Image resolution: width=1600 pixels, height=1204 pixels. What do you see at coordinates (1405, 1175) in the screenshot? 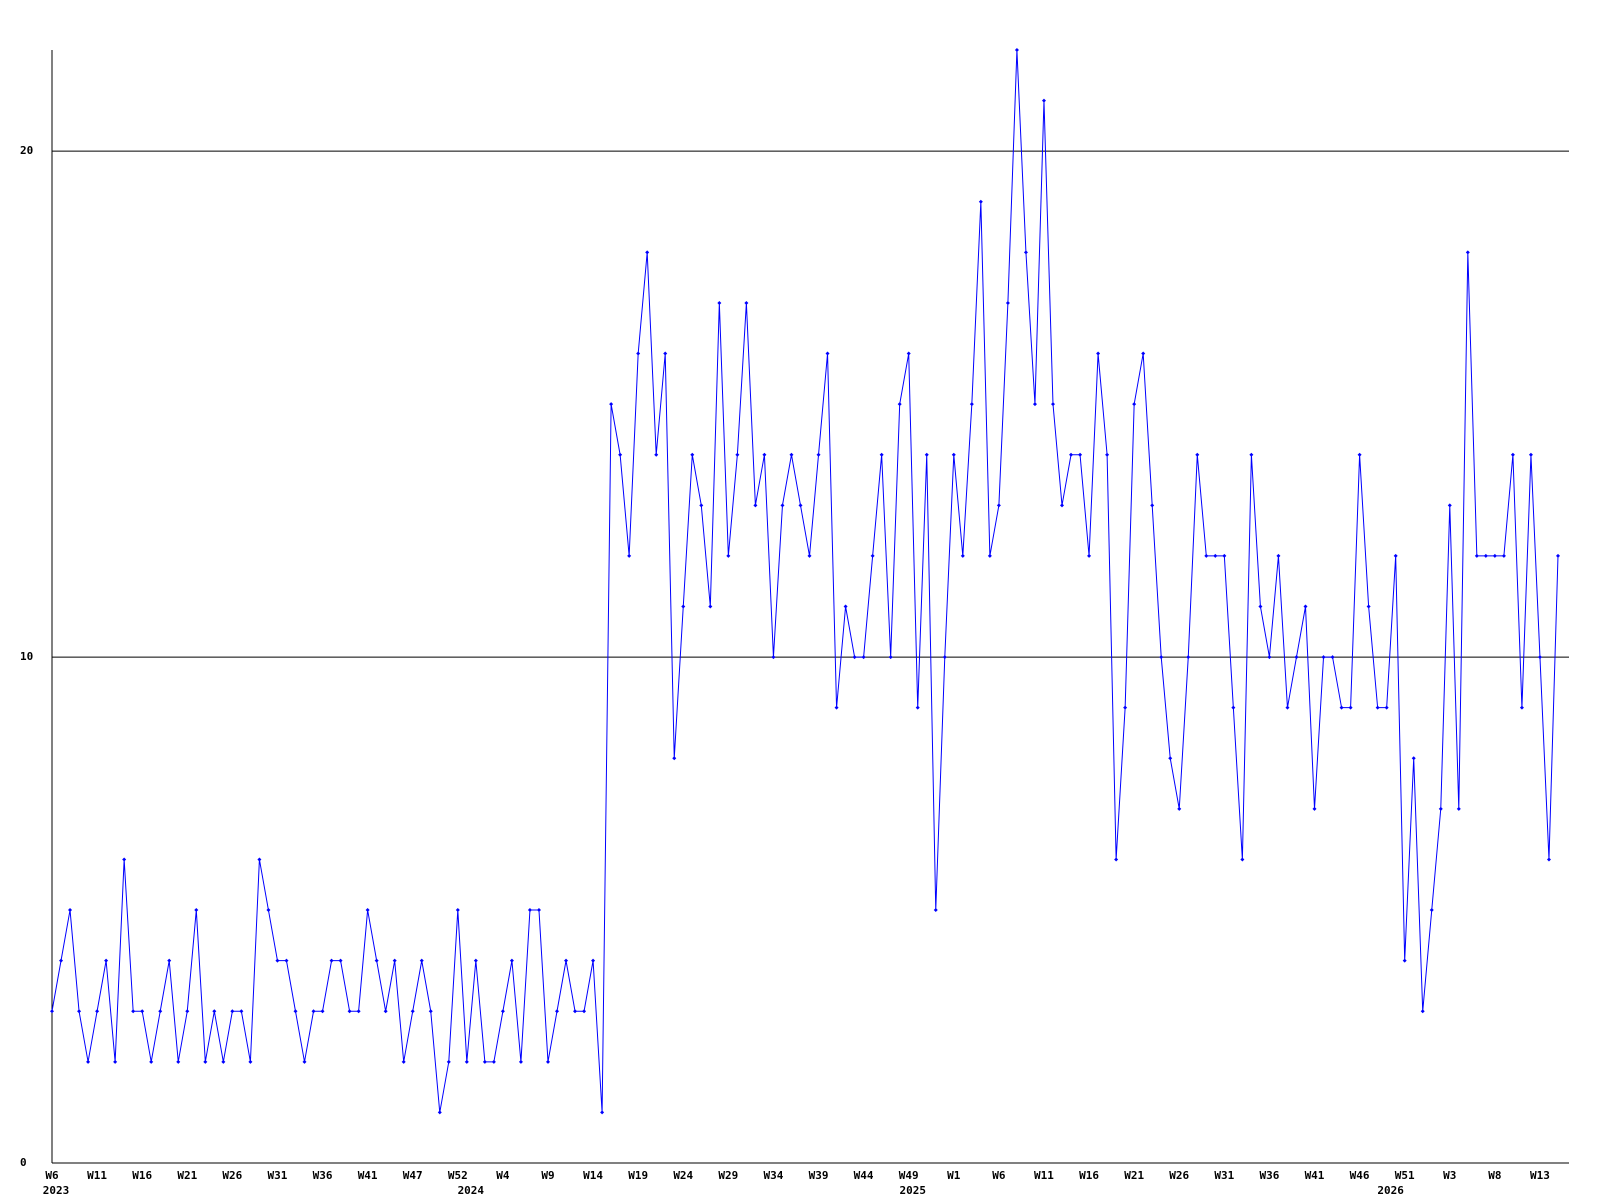
I see `x-tick-label: W51` at bounding box center [1405, 1175].